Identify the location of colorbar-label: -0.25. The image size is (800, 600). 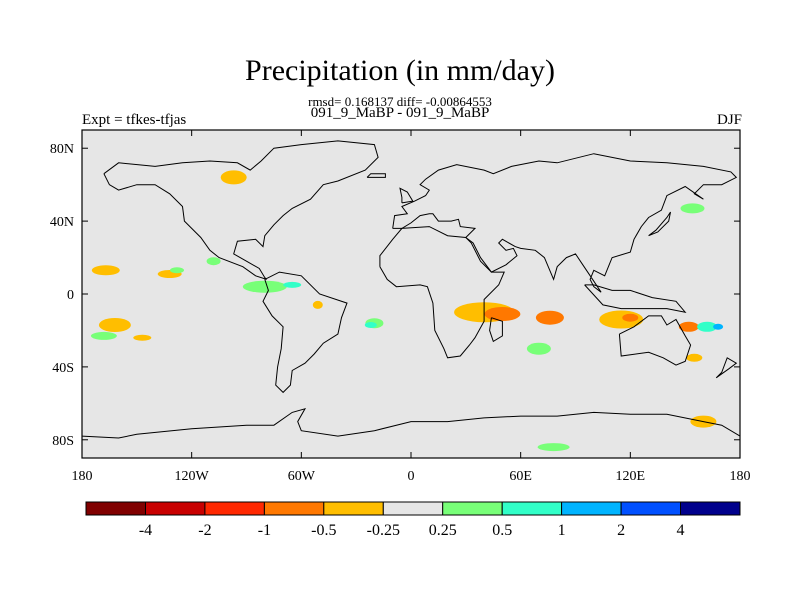
(383, 530).